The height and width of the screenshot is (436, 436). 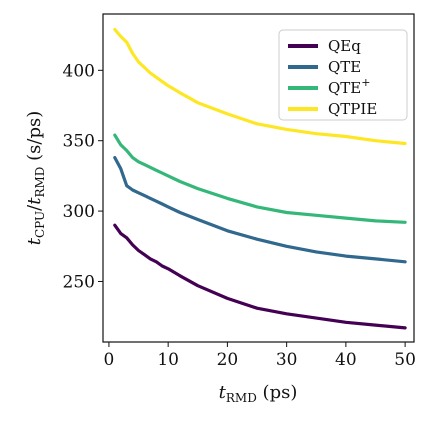 What do you see at coordinates (344, 46) in the screenshot?
I see `legend-label: QEq` at bounding box center [344, 46].